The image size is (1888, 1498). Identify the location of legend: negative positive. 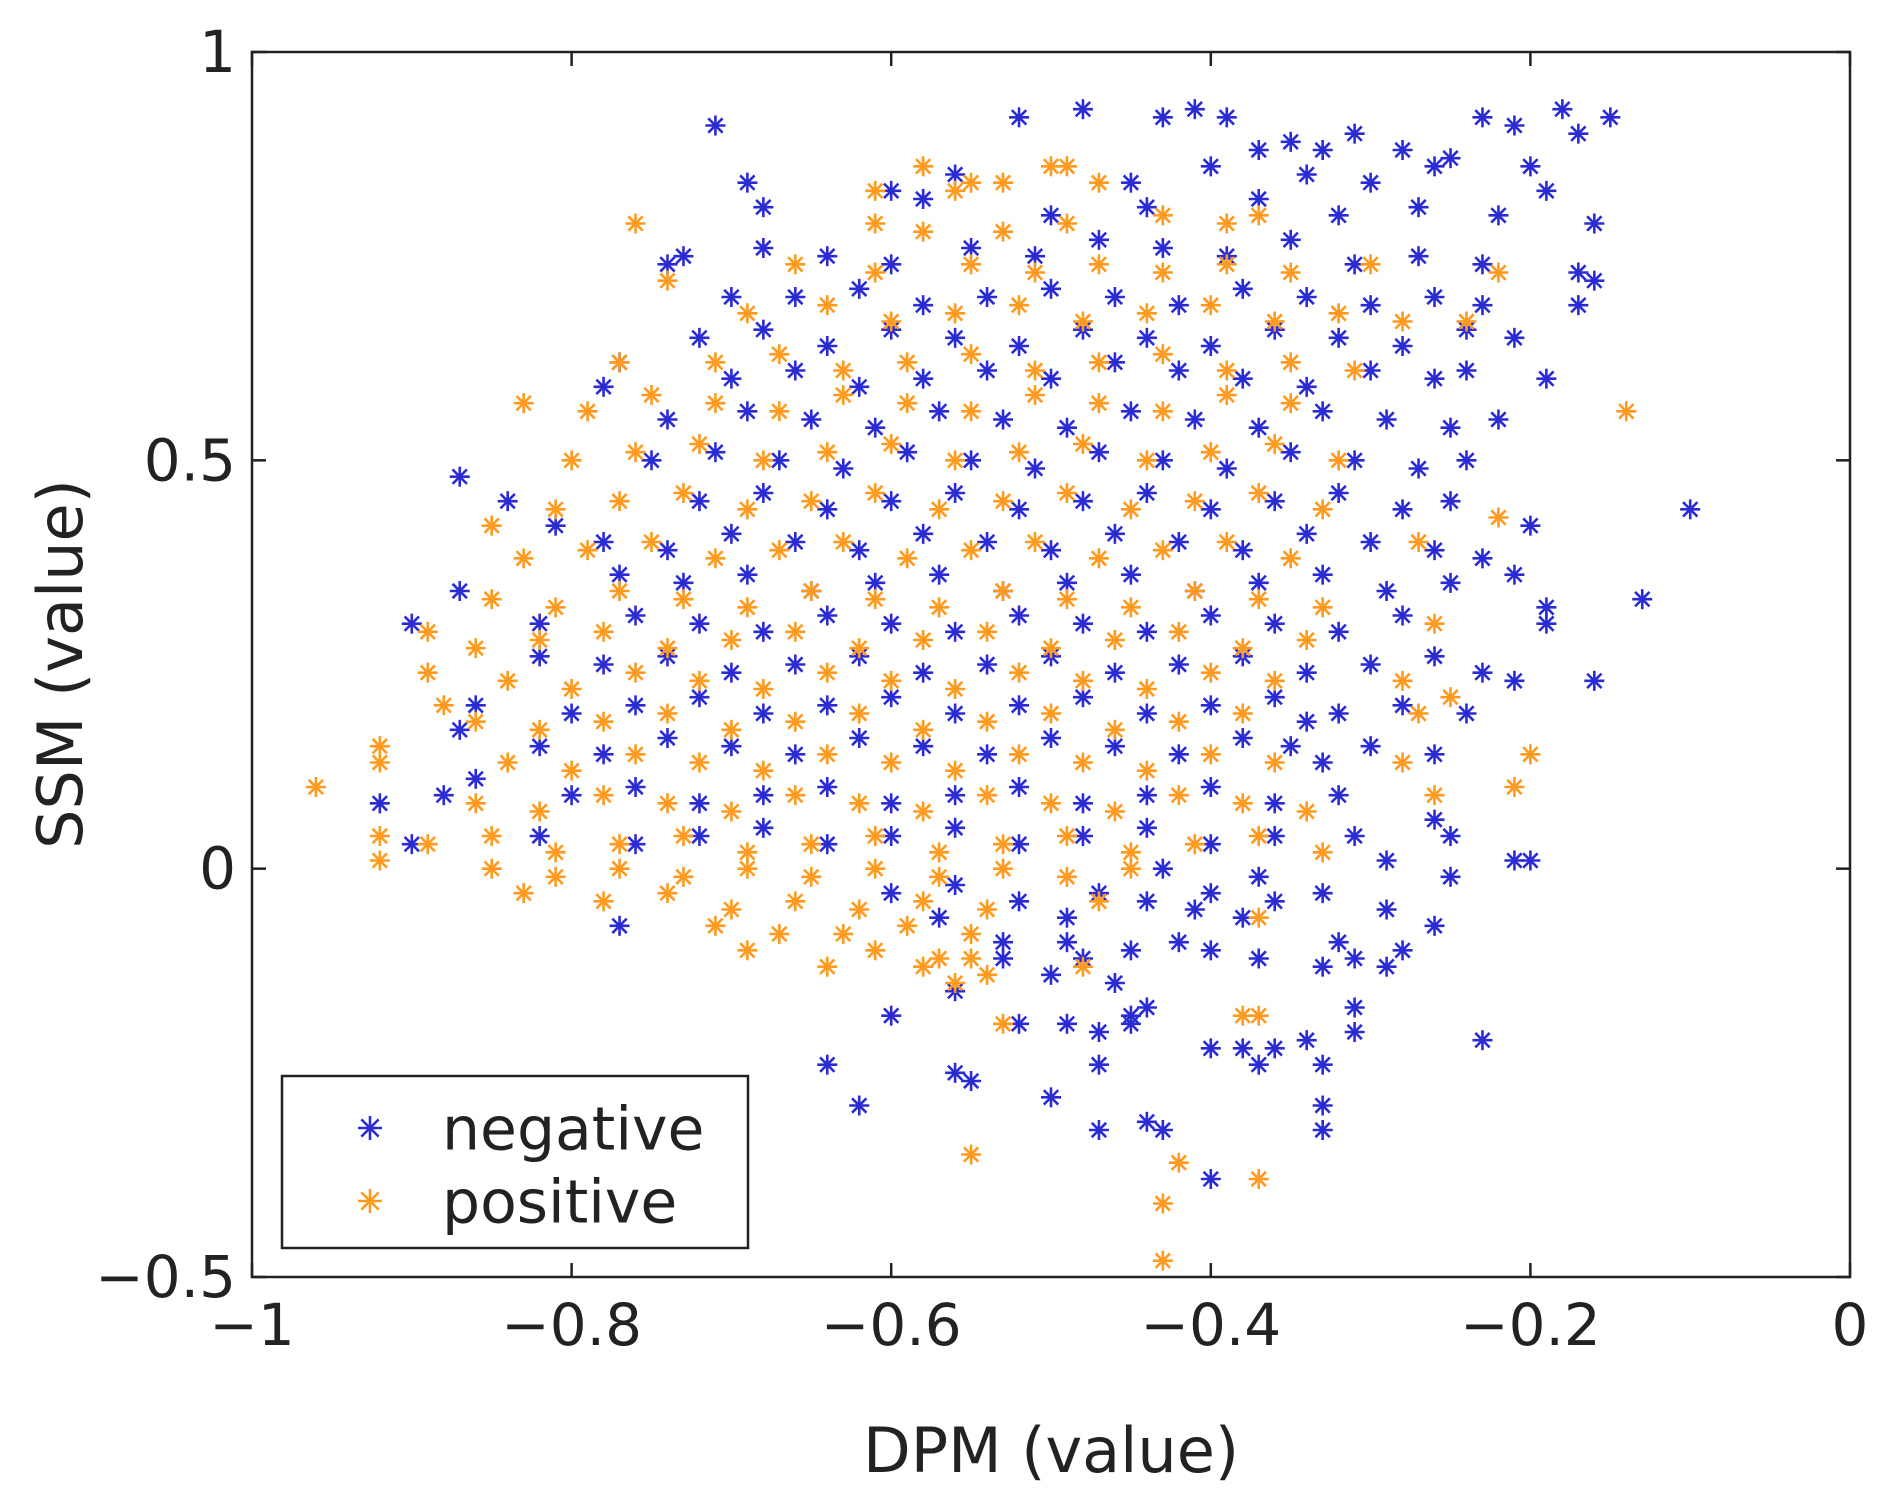
(515, 1162).